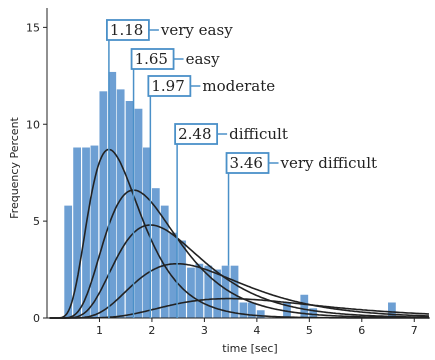  Describe the element at coordinates (36, 318) in the screenshot. I see `y-tick-label: 0` at that location.